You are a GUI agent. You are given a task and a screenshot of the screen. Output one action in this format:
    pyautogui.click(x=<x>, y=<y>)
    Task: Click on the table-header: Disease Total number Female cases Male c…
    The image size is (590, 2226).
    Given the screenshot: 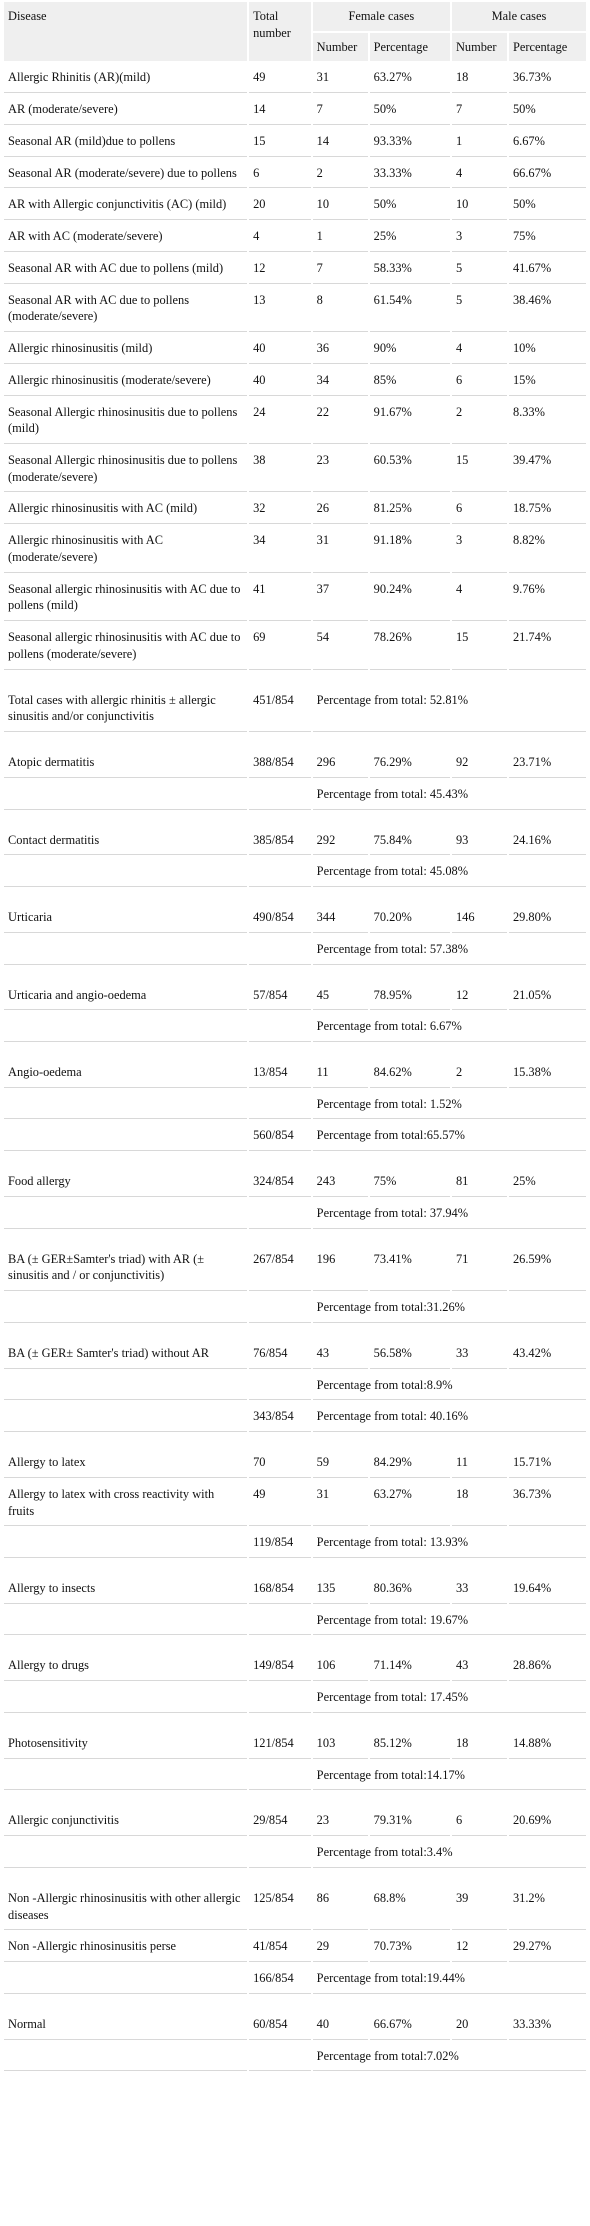 What is the action you would take?
    pyautogui.click(x=295, y=32)
    